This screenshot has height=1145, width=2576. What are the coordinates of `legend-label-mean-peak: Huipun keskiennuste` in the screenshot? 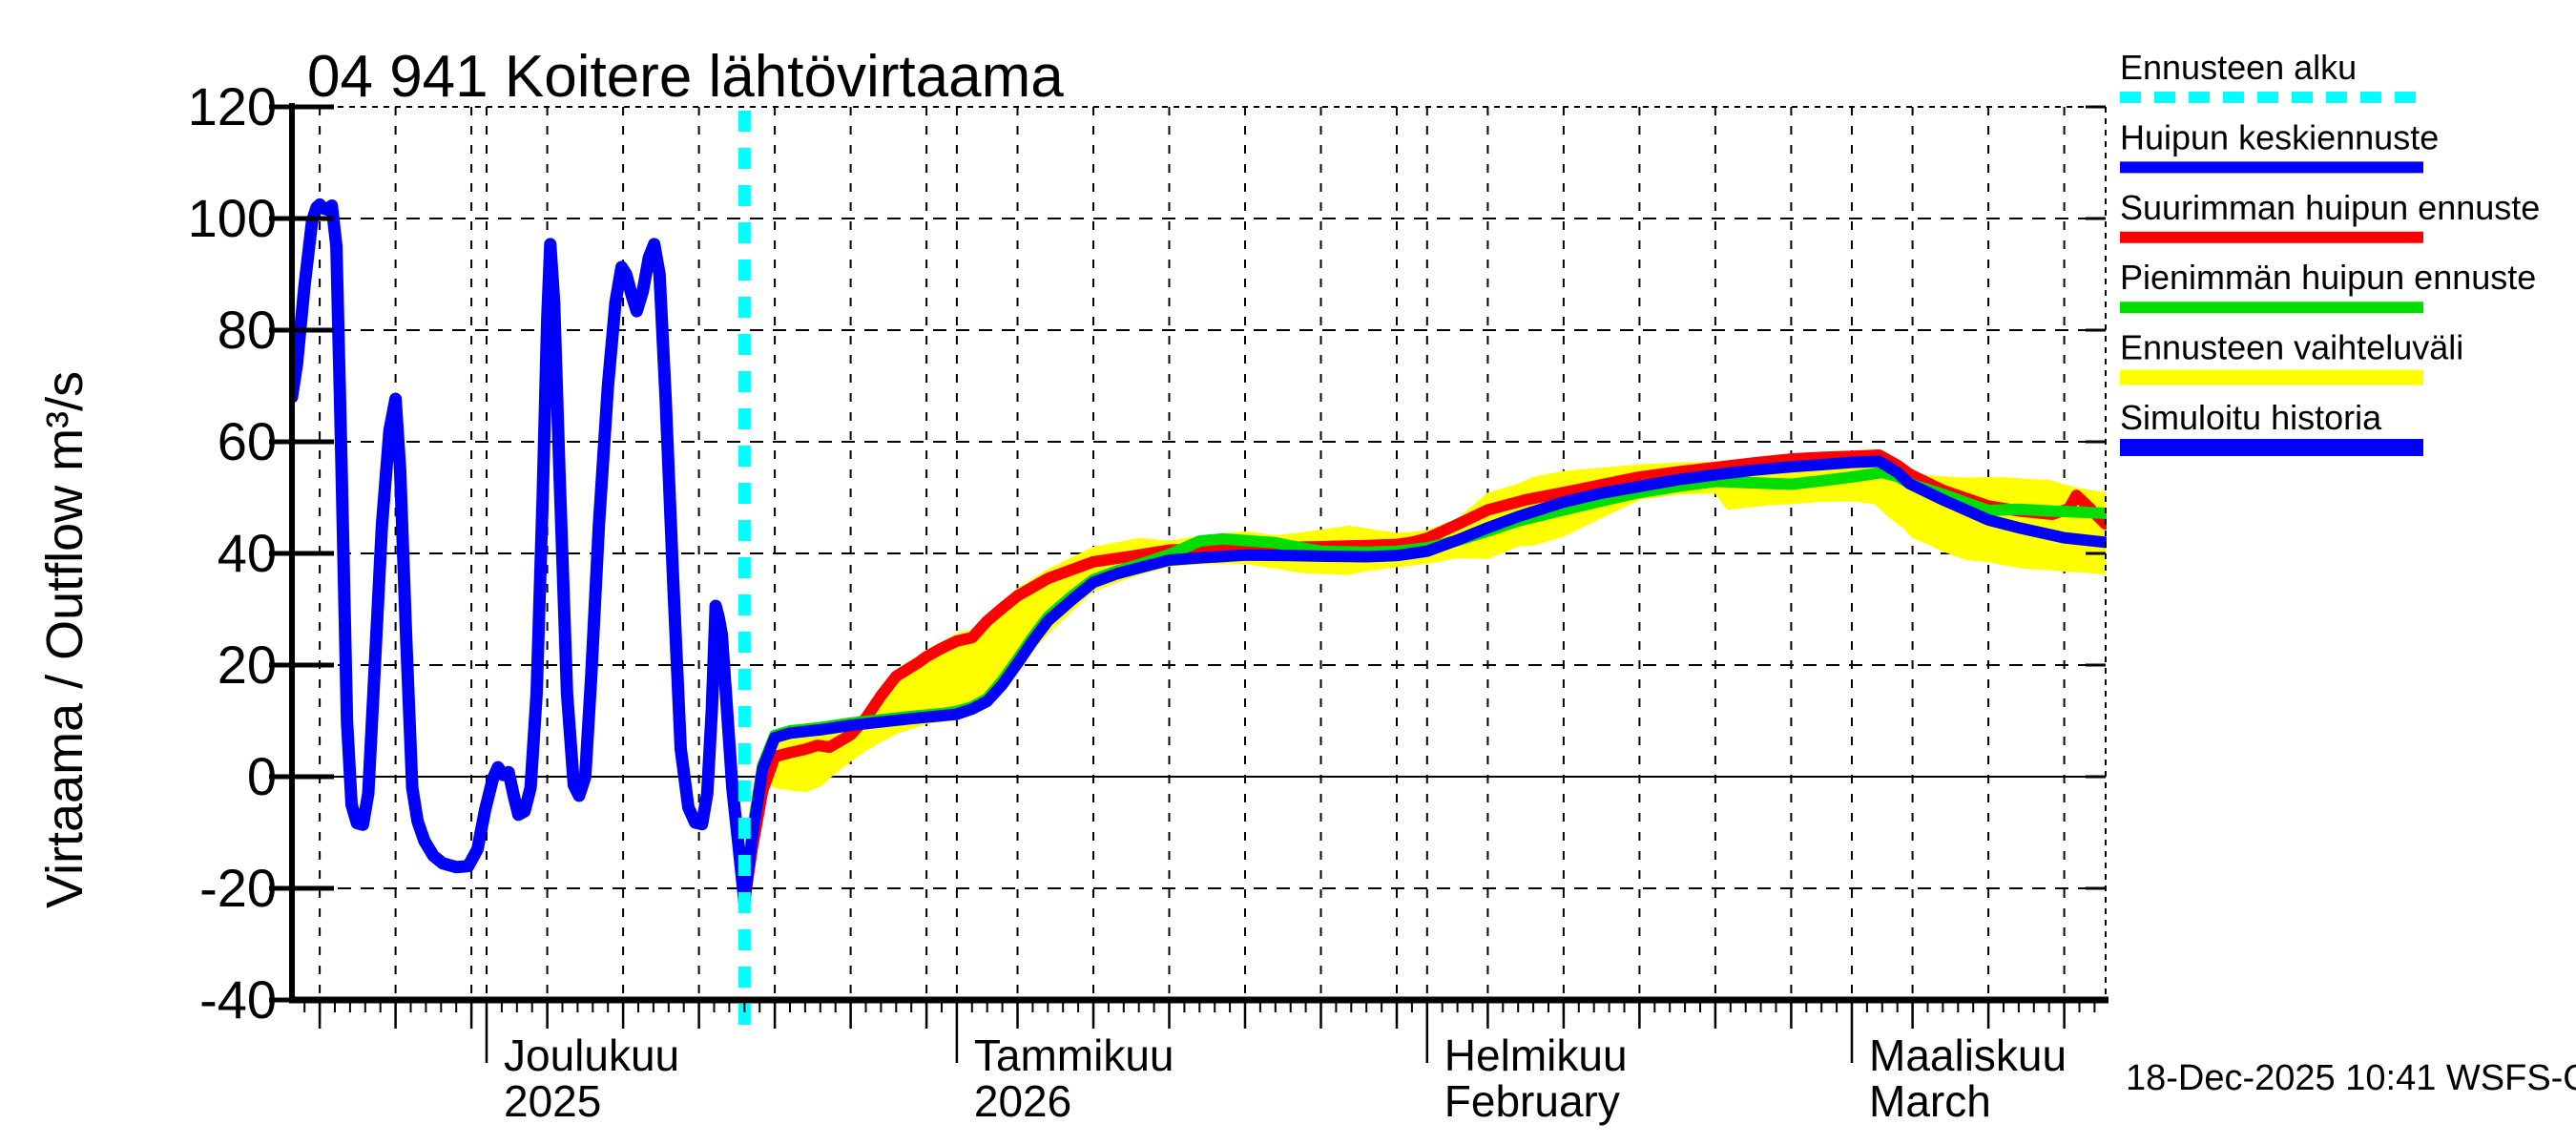 It's located at (2279, 137).